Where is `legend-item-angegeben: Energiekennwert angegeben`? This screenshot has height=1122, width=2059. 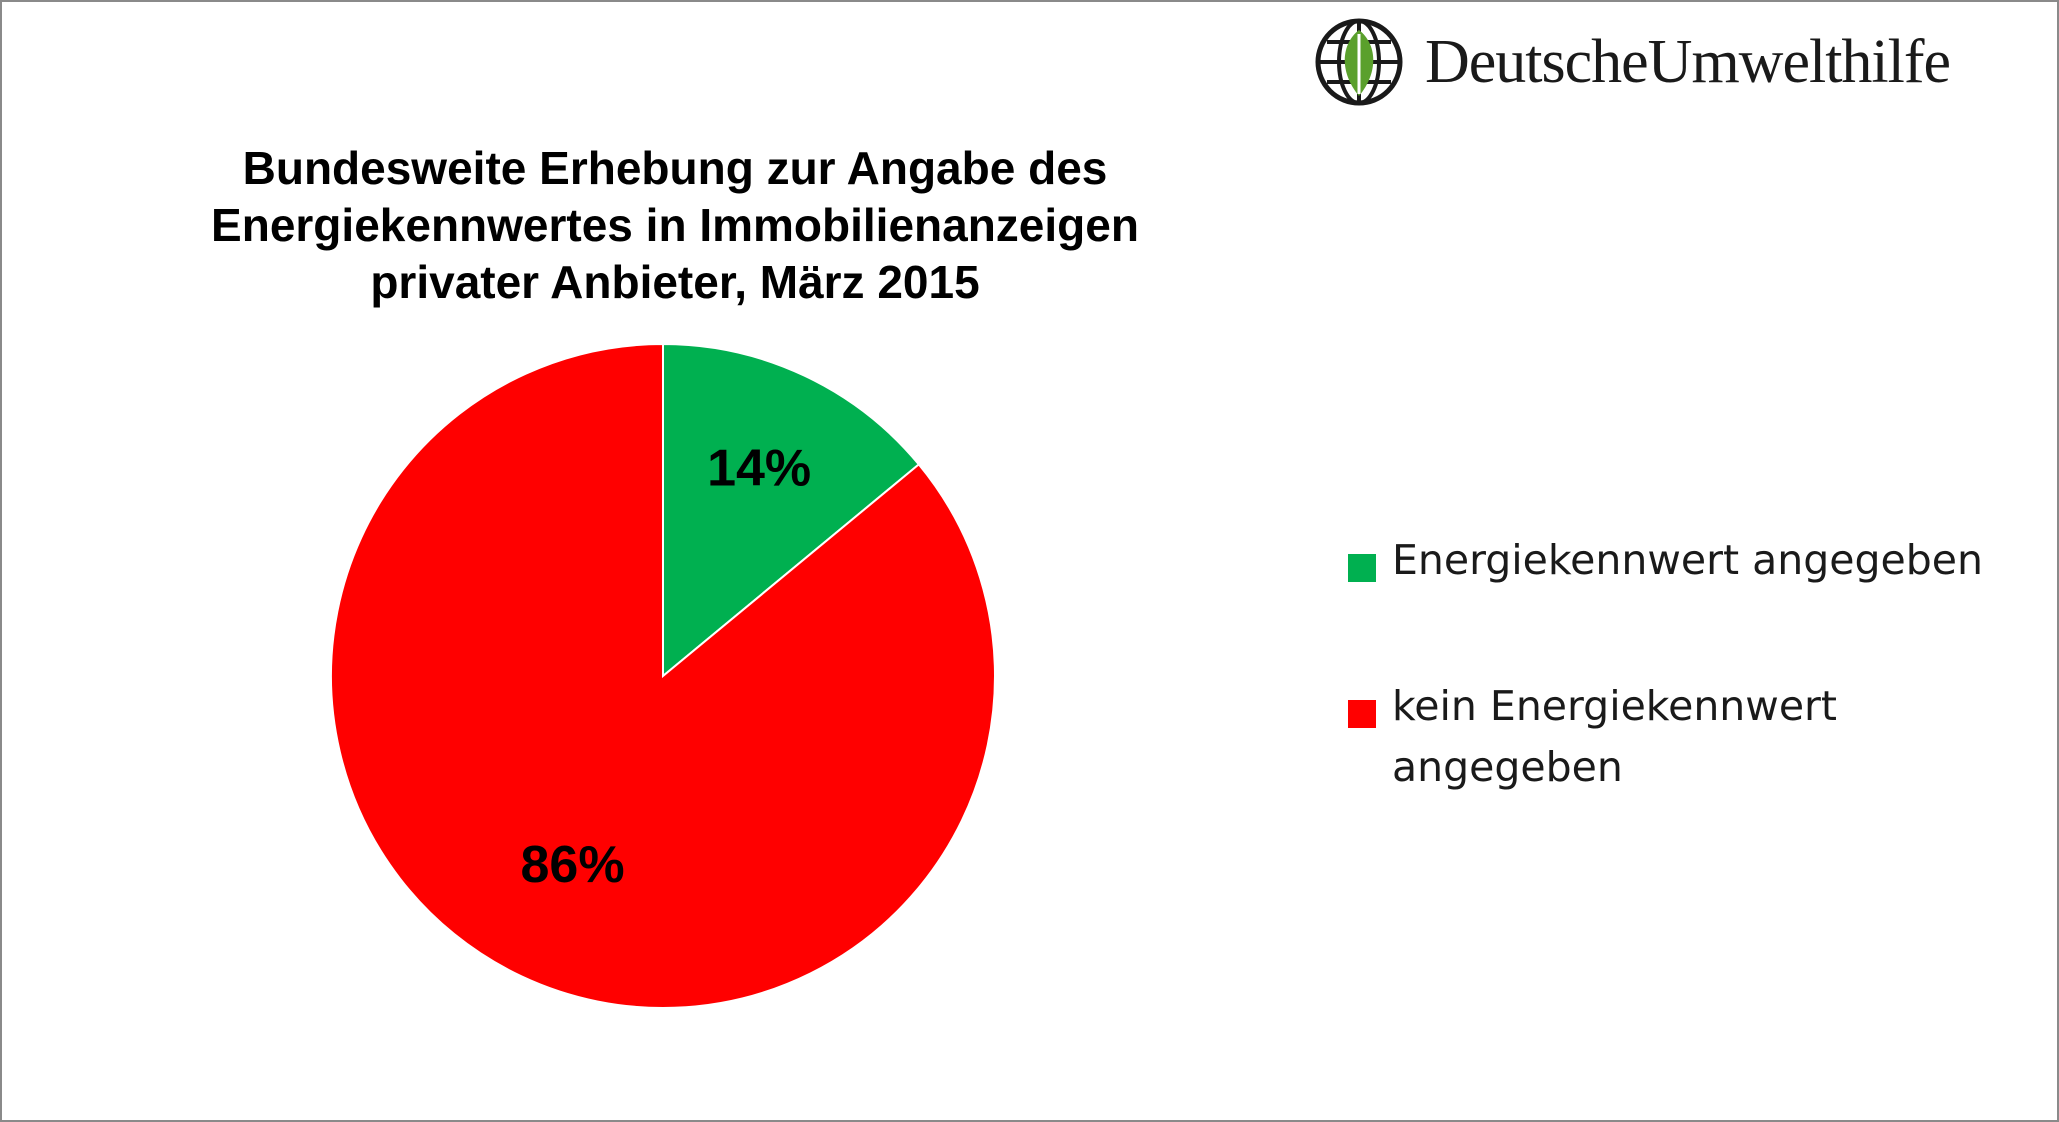 legend-item-angegeben: Energiekennwert angegeben is located at coordinates (1700, 560).